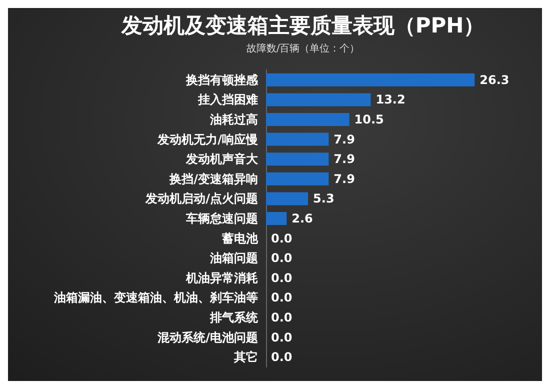  Describe the element at coordinates (221, 277) in the screenshot. I see `y-tick-label: 机油异常消耗` at that location.